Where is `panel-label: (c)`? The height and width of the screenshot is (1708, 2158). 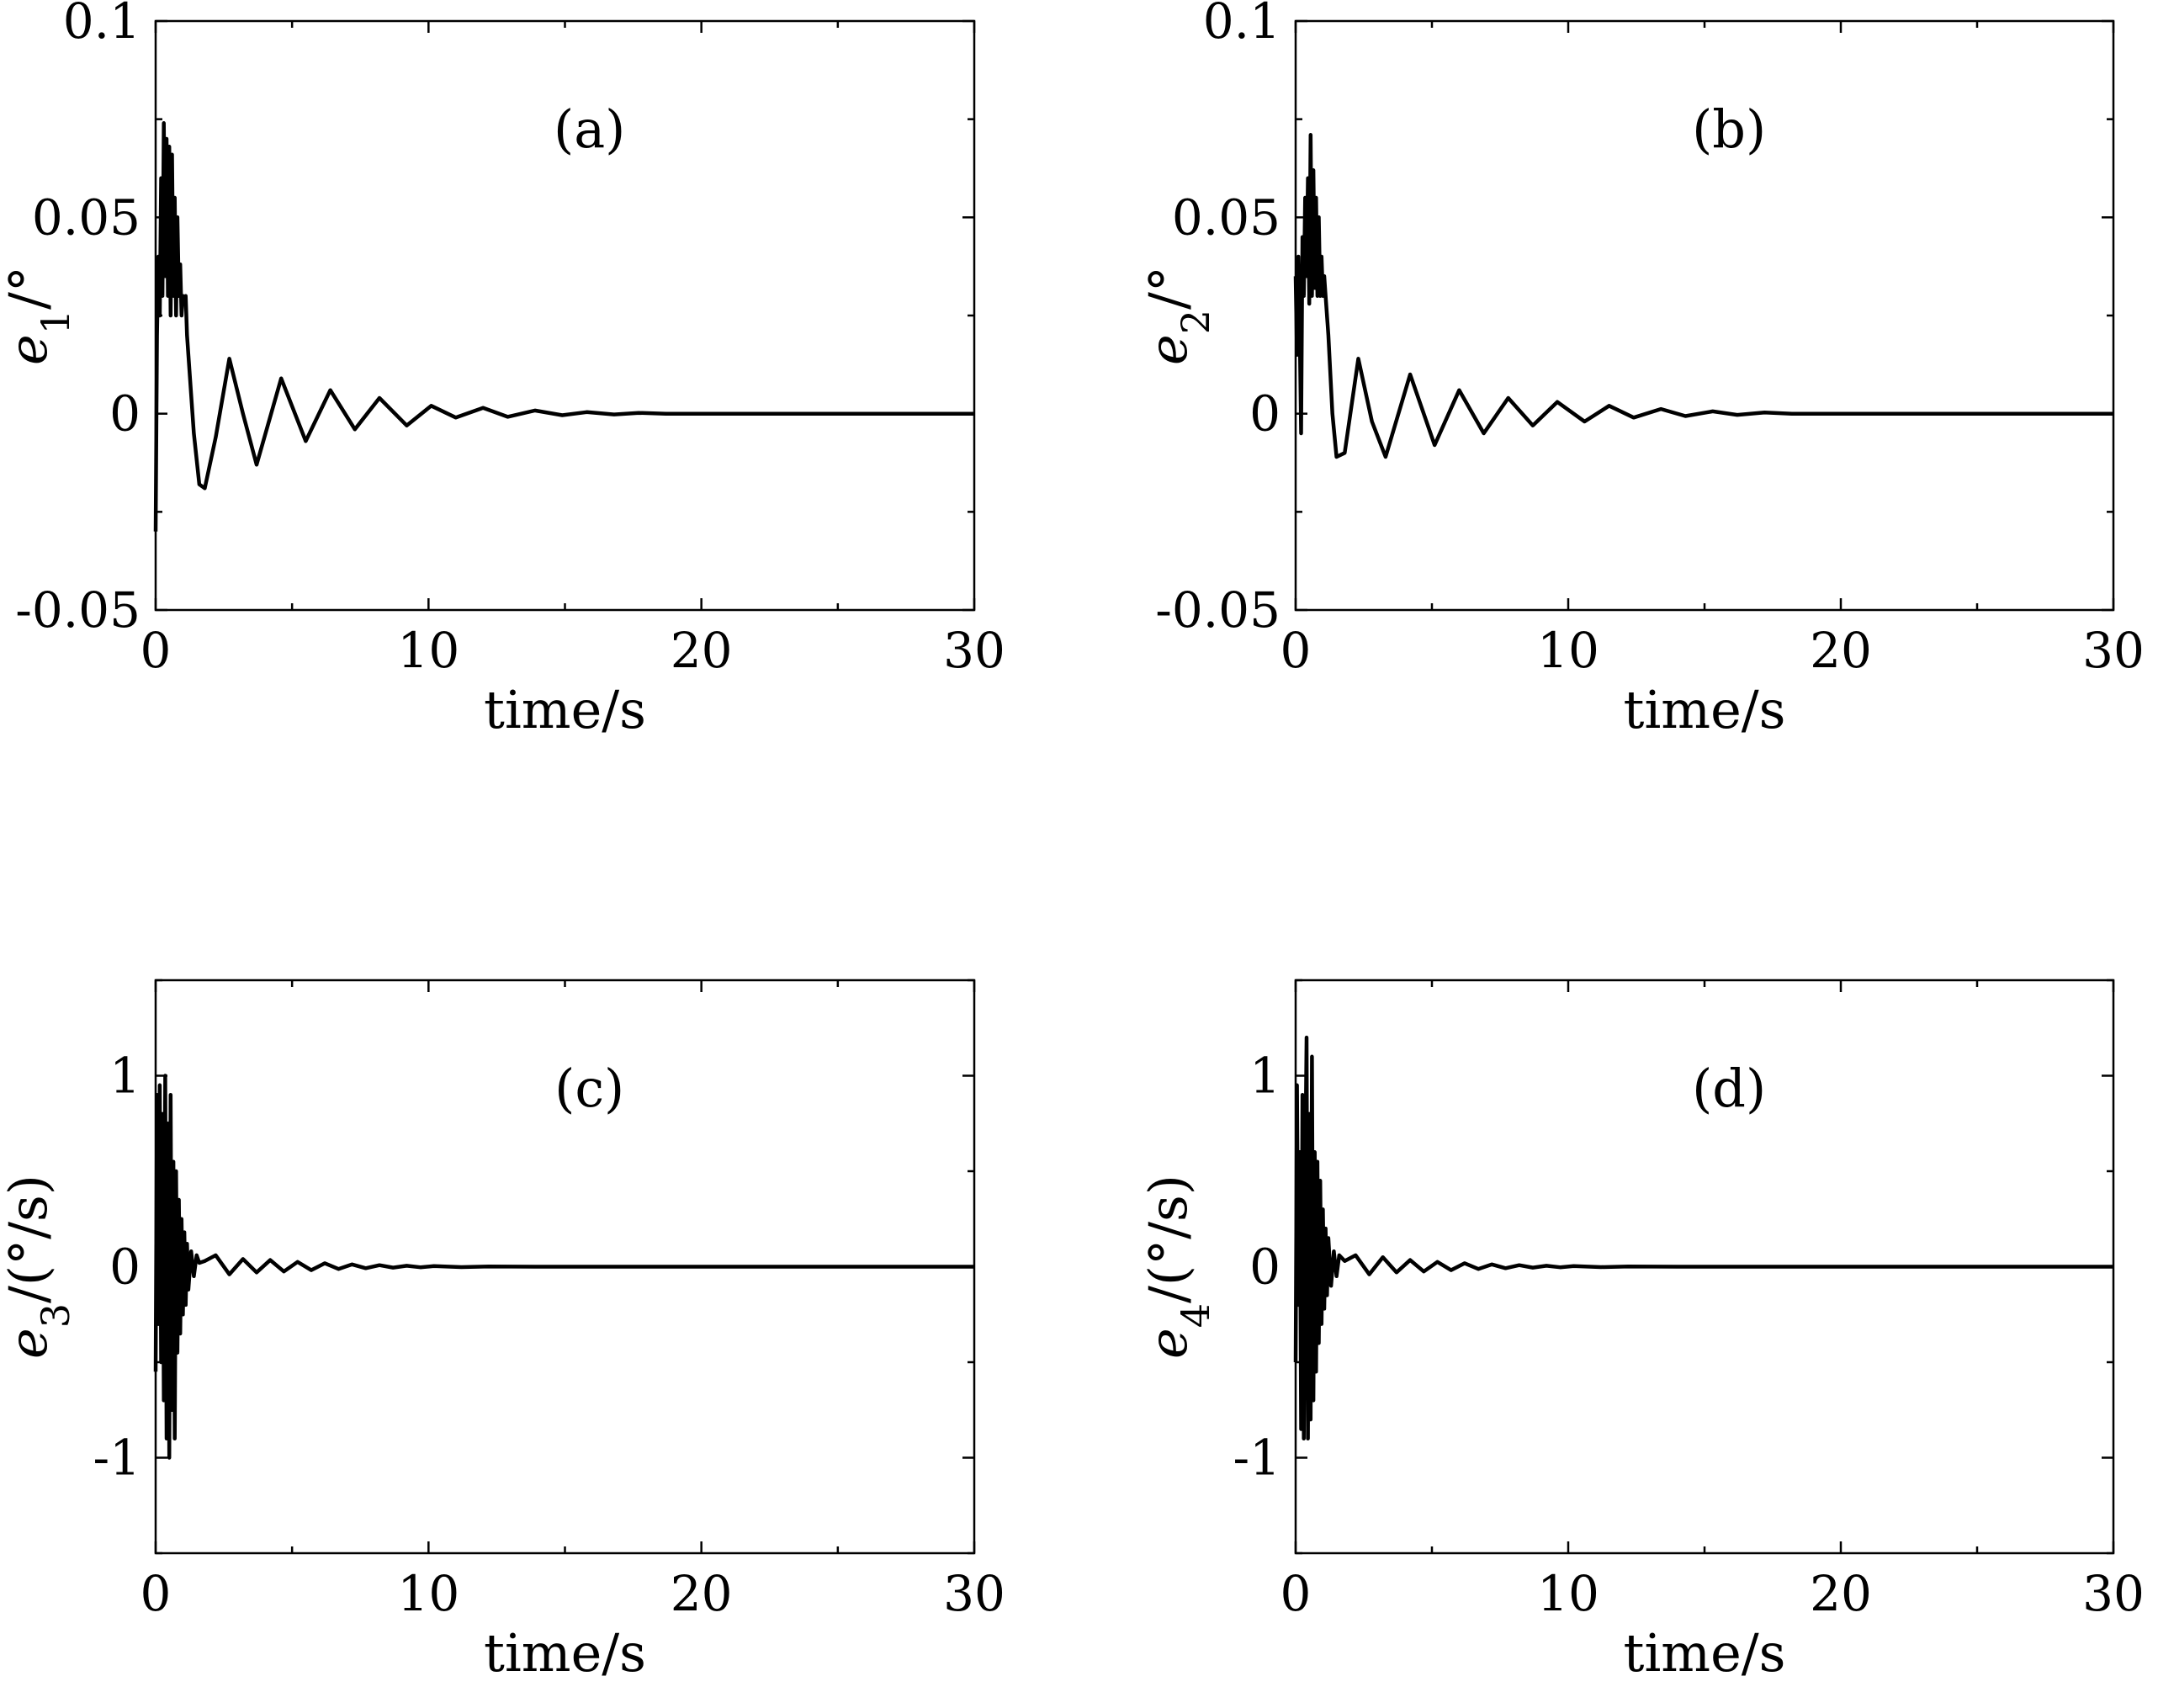
panel-label: (c) is located at coordinates (589, 1088).